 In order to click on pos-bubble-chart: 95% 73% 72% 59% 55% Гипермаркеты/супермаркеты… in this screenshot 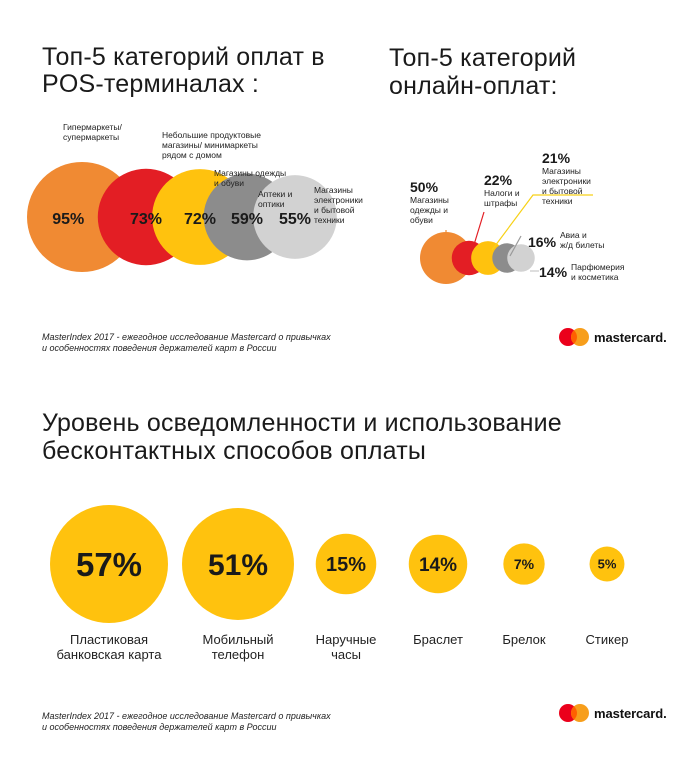, I will do `click(195, 197)`.